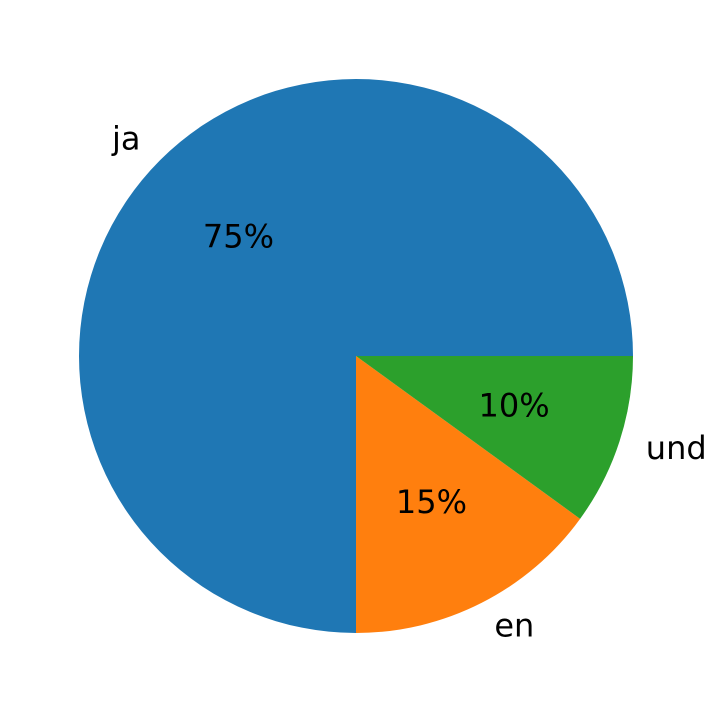 The height and width of the screenshot is (713, 723). Describe the element at coordinates (676, 448) in the screenshot. I see `slice-label: und` at that location.